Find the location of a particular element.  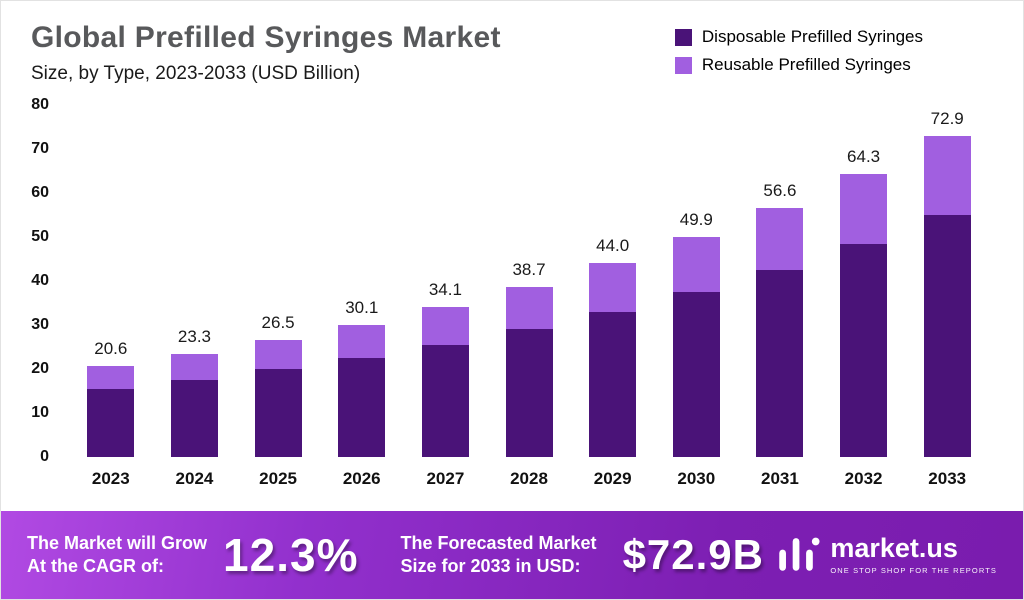

bar-column: 49.9 2030 is located at coordinates (696, 296).